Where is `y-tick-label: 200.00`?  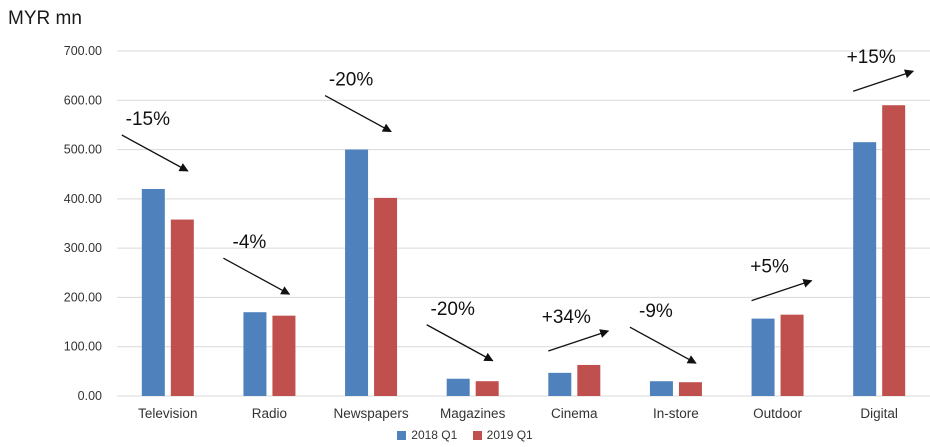
y-tick-label: 200.00 is located at coordinates (83, 297).